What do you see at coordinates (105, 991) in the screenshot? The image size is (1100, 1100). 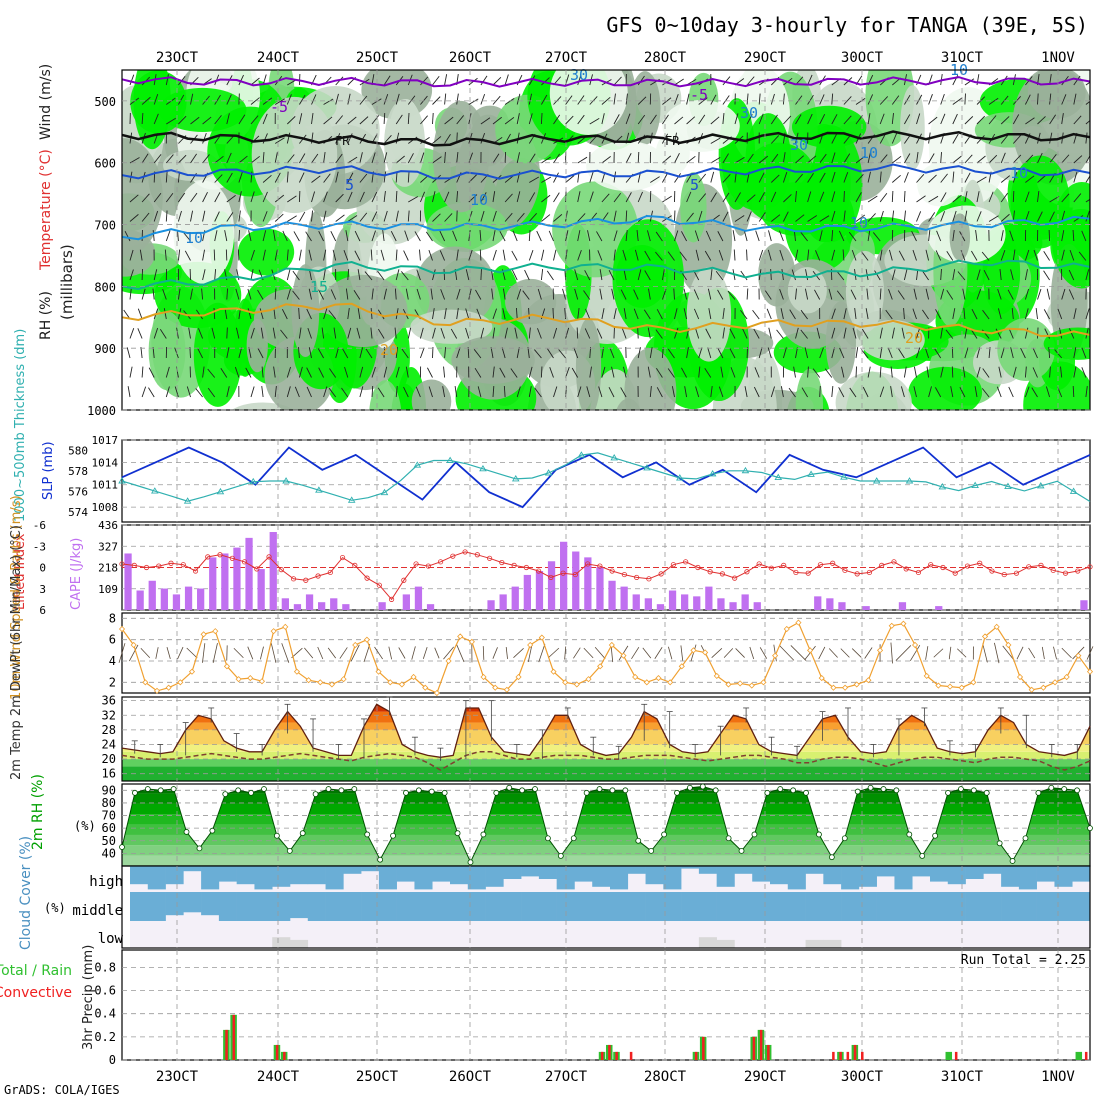 I see `precip-tick: 0.6` at bounding box center [105, 991].